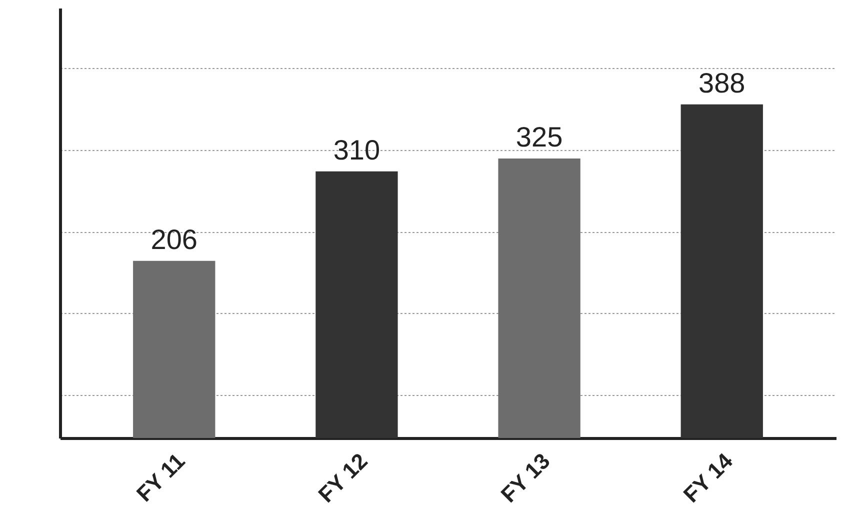 This screenshot has height=512, width=846. What do you see at coordinates (356, 150) in the screenshot?
I see `data-label: 310` at bounding box center [356, 150].